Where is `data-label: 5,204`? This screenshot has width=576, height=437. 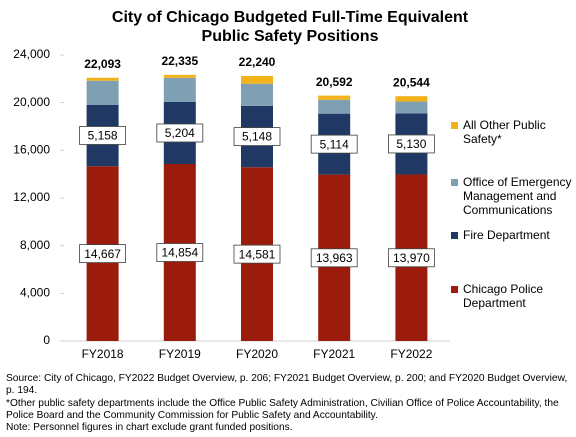 data-label: 5,204 is located at coordinates (180, 133).